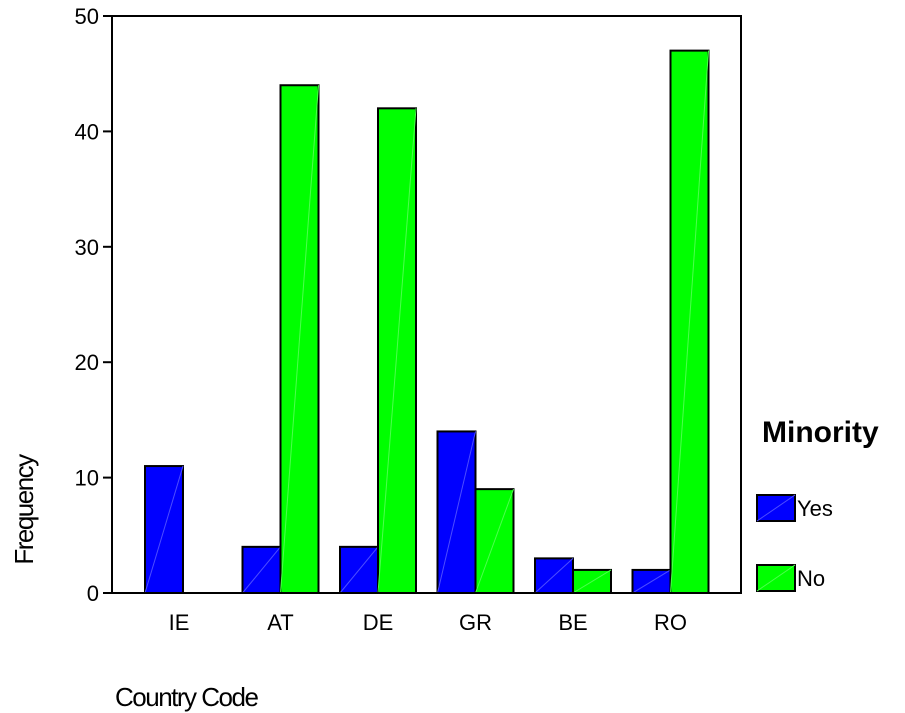 This screenshot has width=905, height=713. What do you see at coordinates (820, 432) in the screenshot?
I see `legend-title: Minority` at bounding box center [820, 432].